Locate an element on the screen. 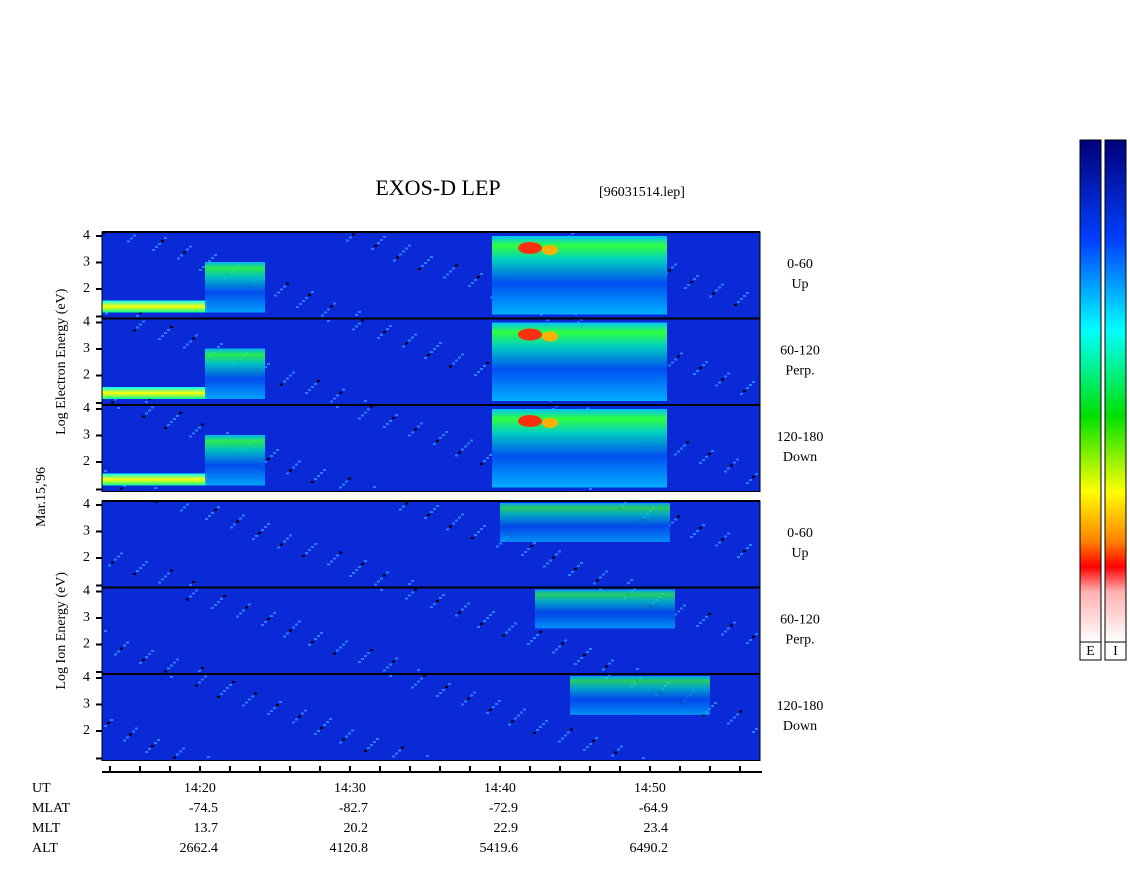 The image size is (1130, 875). y-tick-label: 3 is located at coordinates (86, 435).